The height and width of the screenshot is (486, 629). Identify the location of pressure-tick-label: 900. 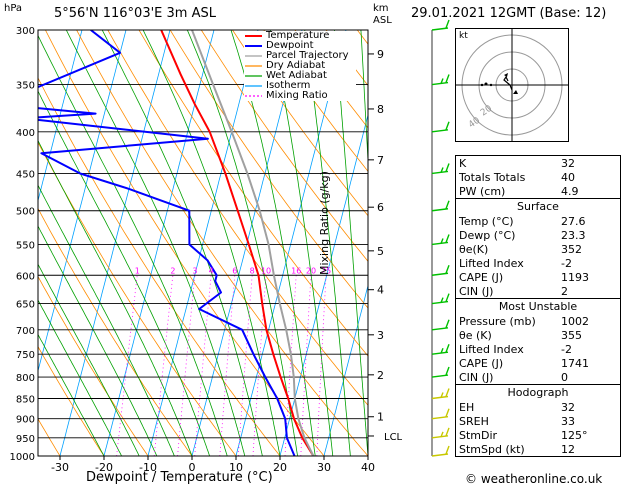
(25, 420).